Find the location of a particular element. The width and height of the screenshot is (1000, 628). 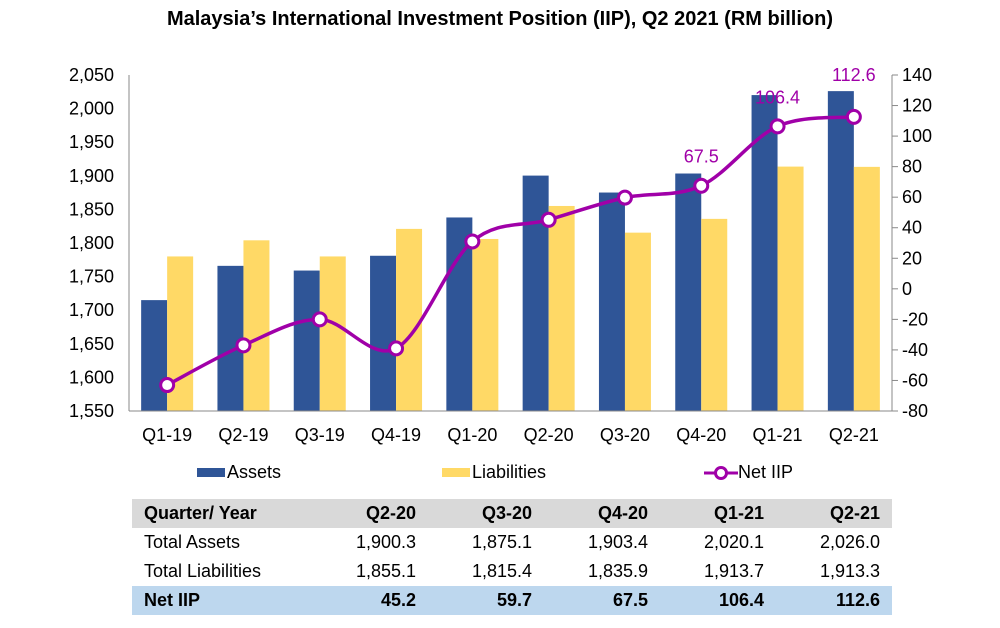

liabilities-swatch is located at coordinates (456, 472).